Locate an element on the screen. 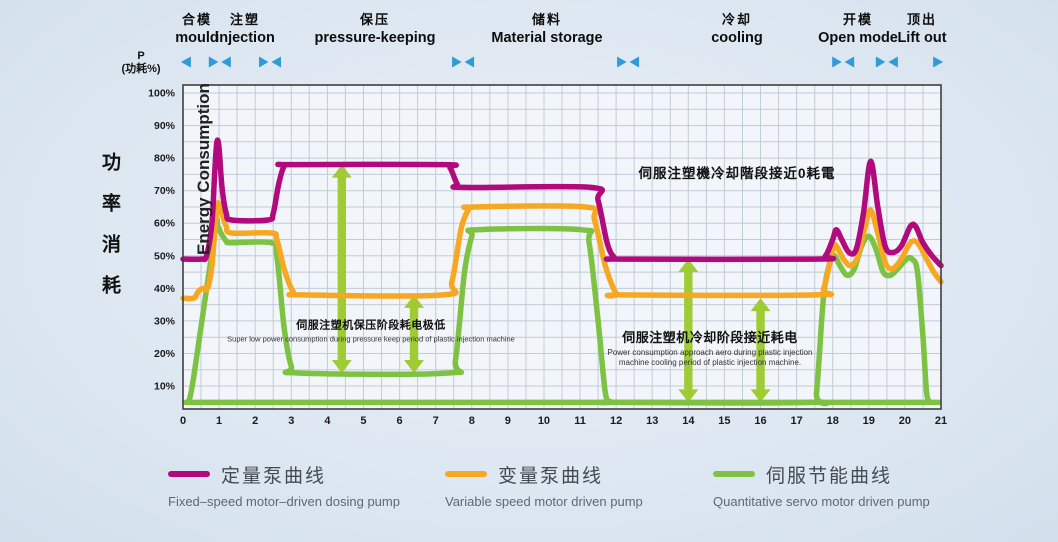  y-tick-label: 50% is located at coordinates (165, 256).